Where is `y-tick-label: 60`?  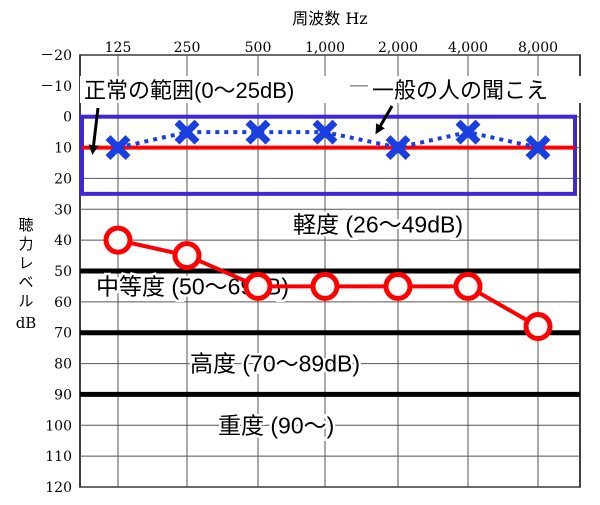 y-tick-label: 60 is located at coordinates (63, 303).